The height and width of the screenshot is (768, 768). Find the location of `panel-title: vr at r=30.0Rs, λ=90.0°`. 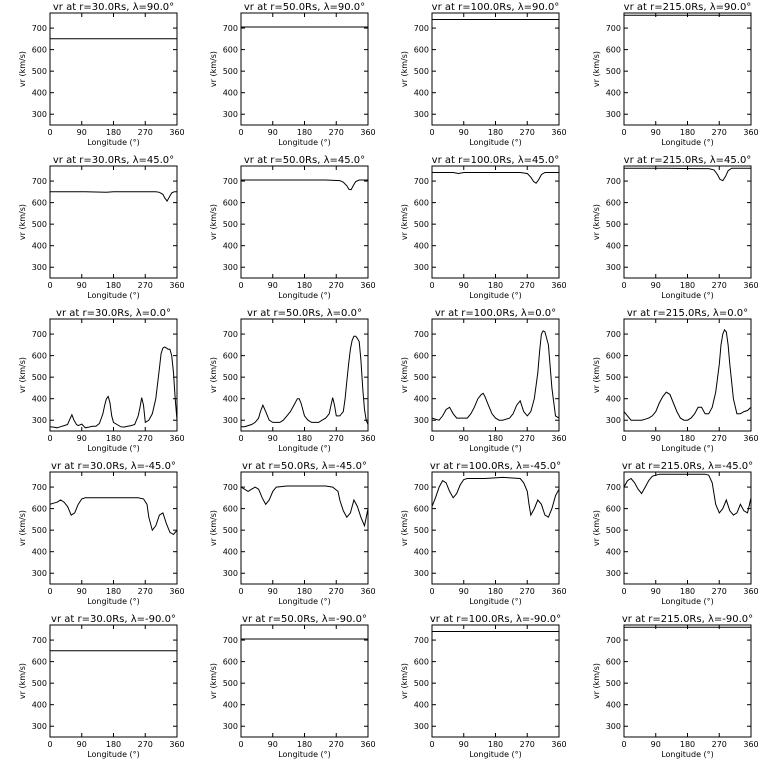

panel-title: vr at r=30.0Rs, λ=90.0° is located at coordinates (113, 7).